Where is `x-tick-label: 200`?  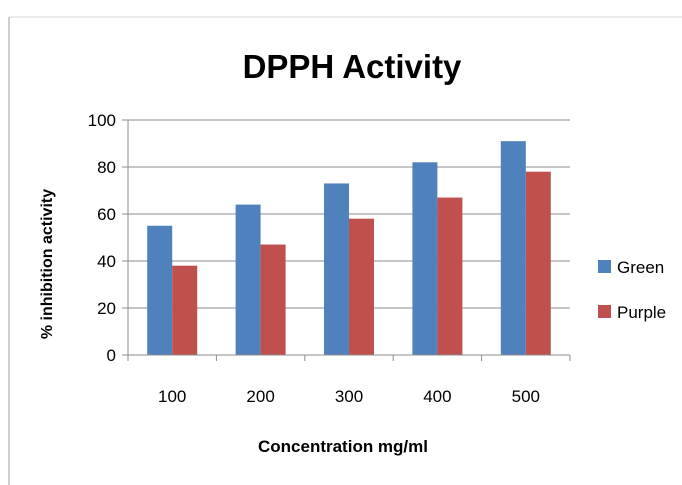
x-tick-label: 200 is located at coordinates (260, 396).